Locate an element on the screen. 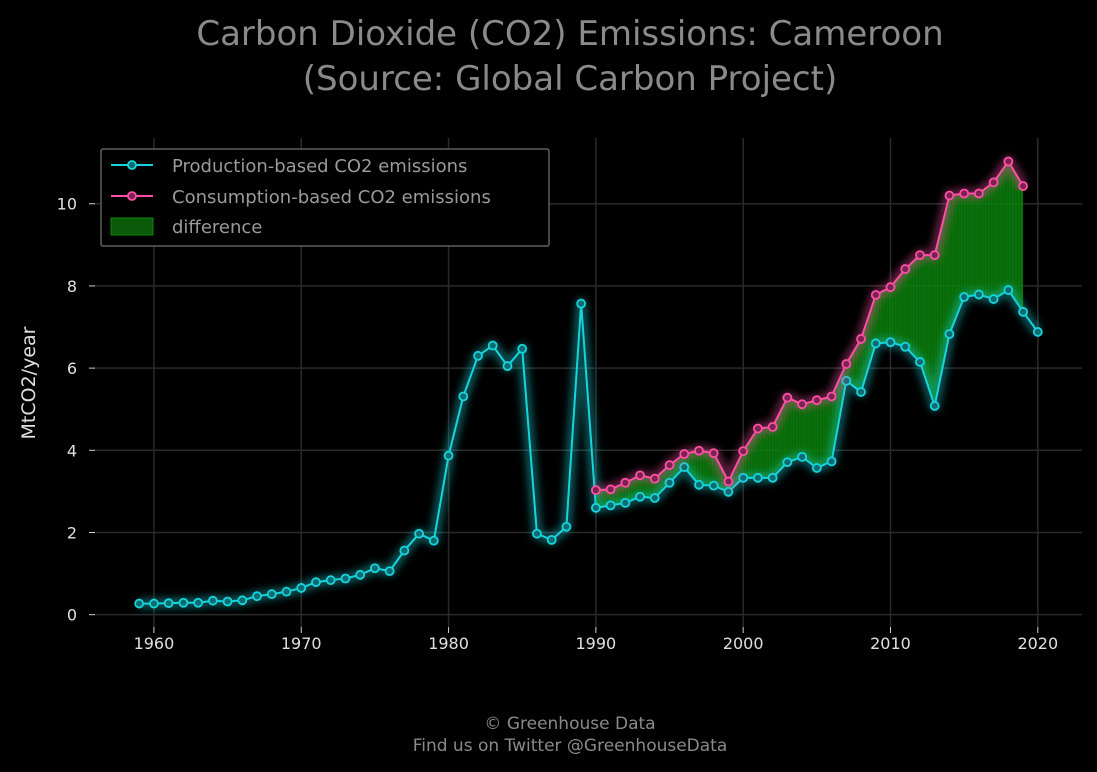  x-axis: 1960 1970 1980 1990 2000 2010 2020 is located at coordinates (596, 640).